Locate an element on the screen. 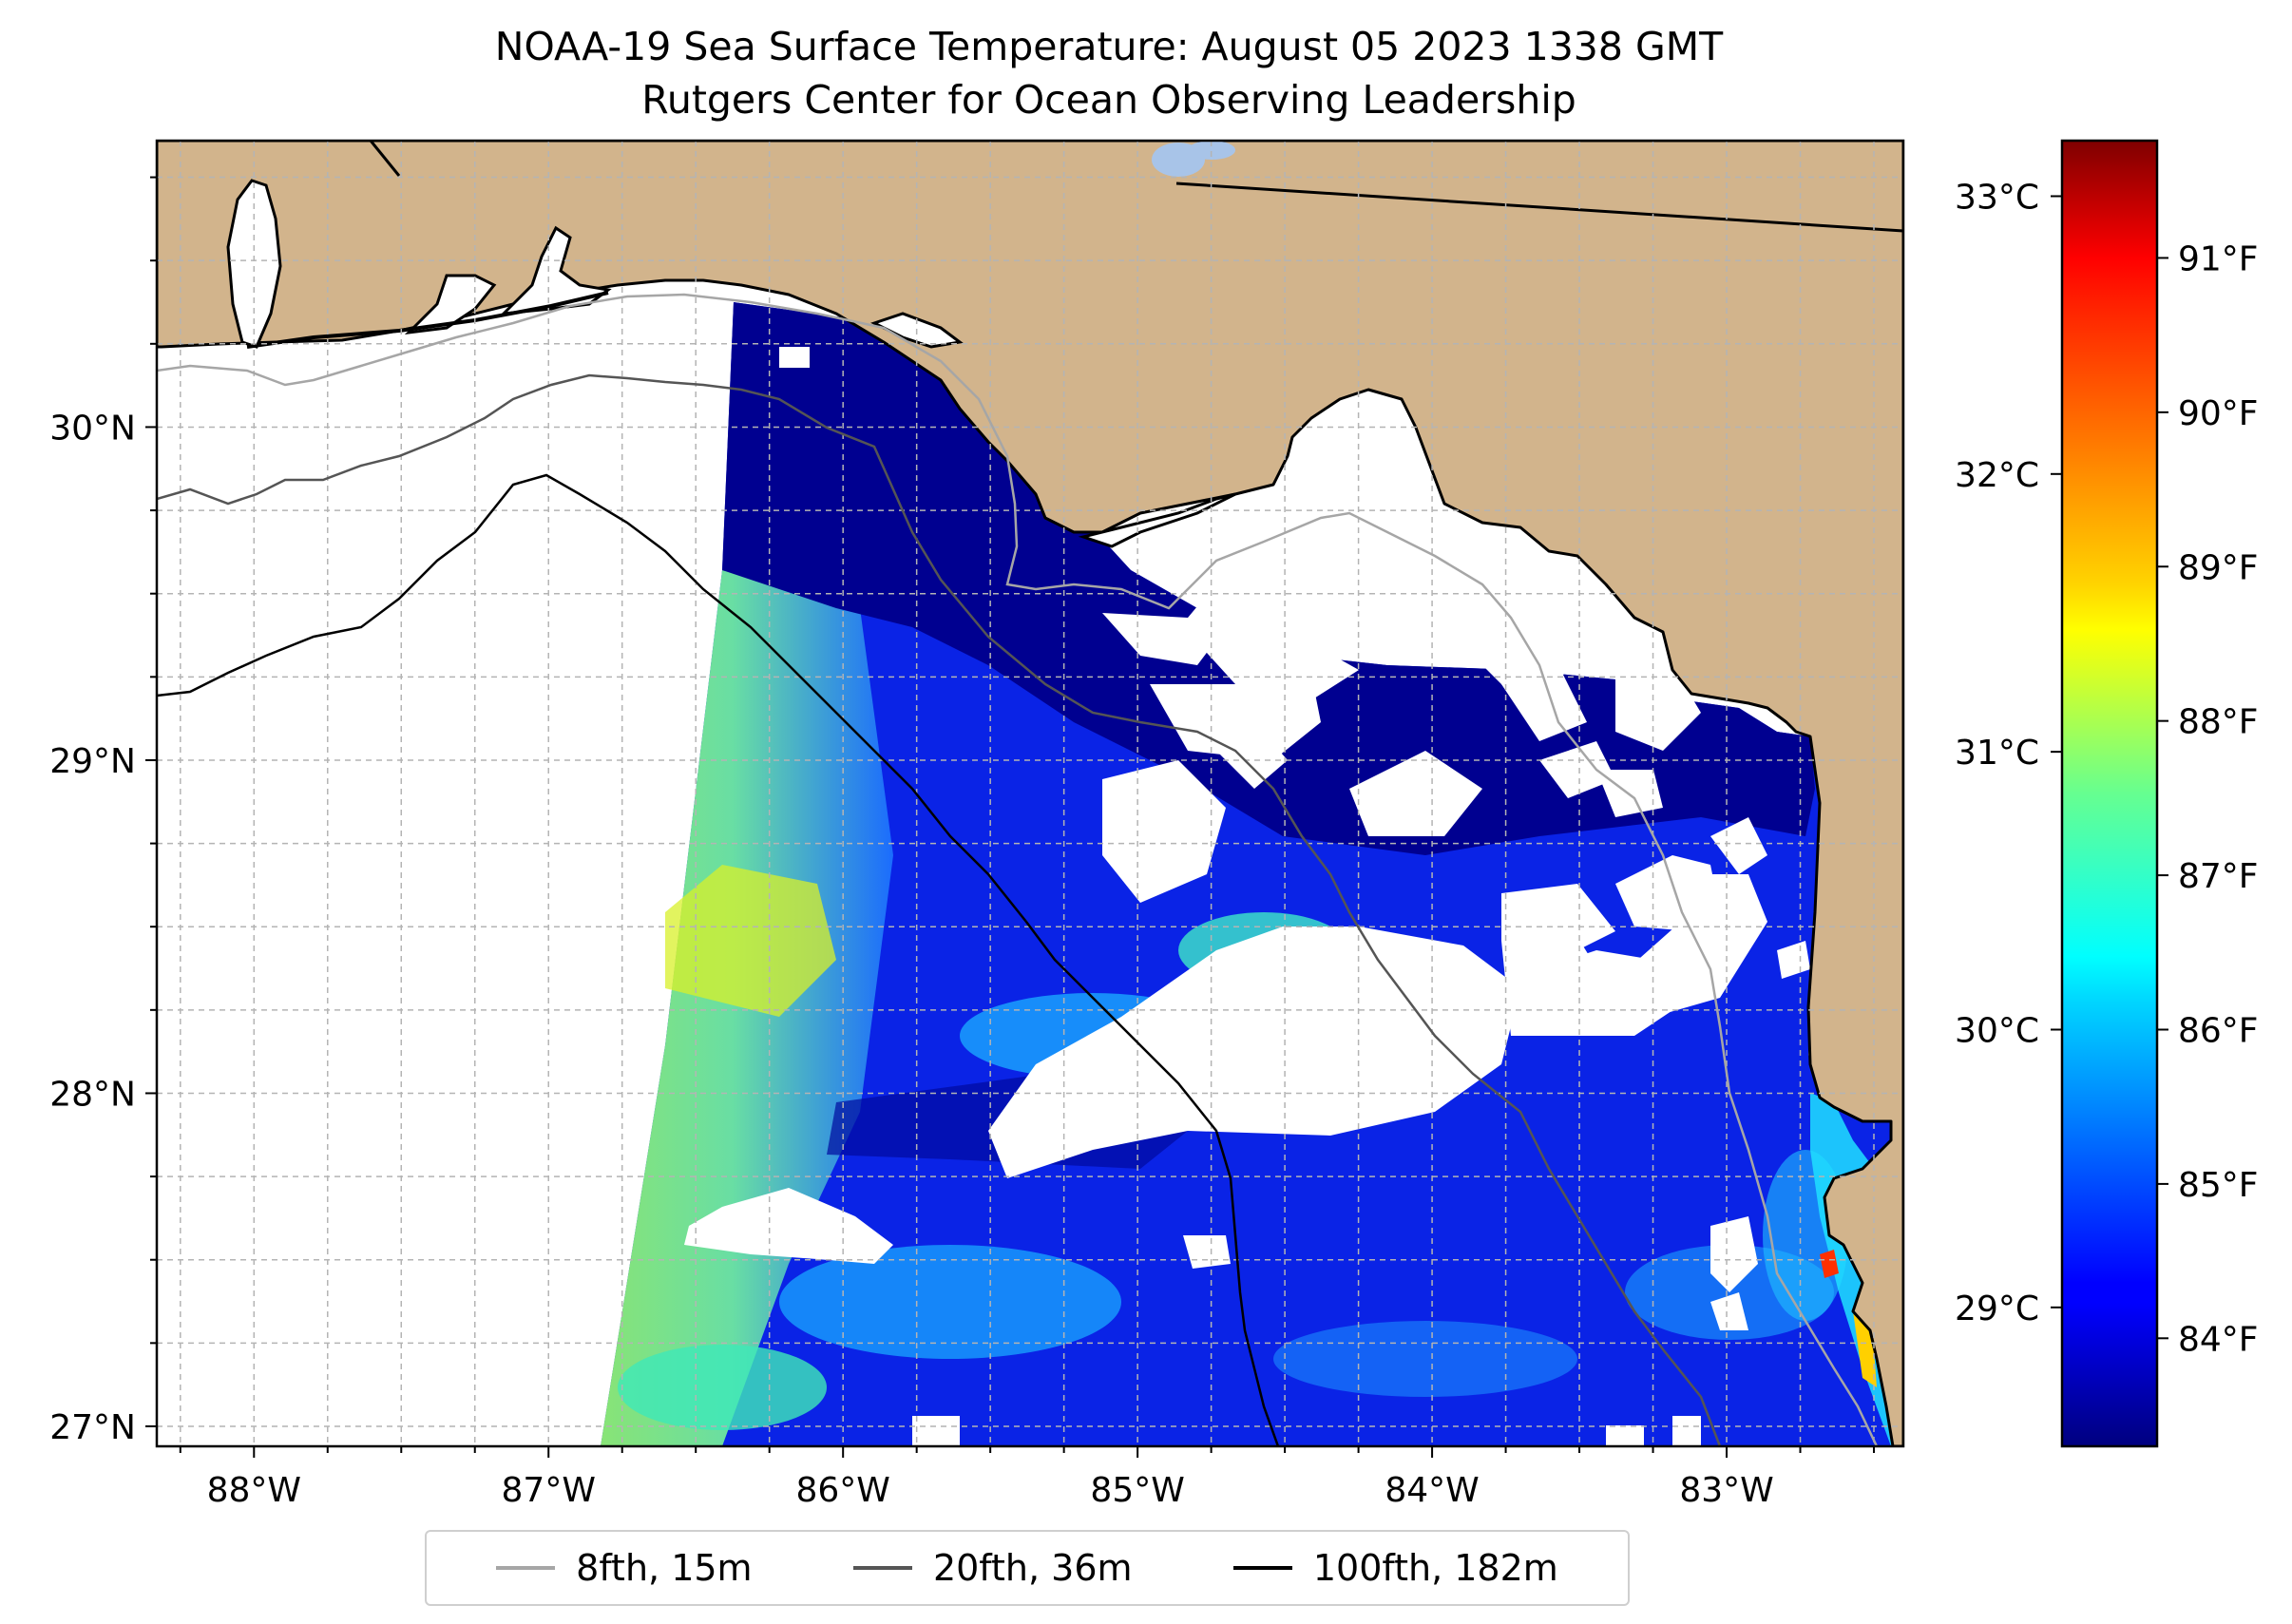  fahrenheit-tick-label: 85°F is located at coordinates (2218, 1185).